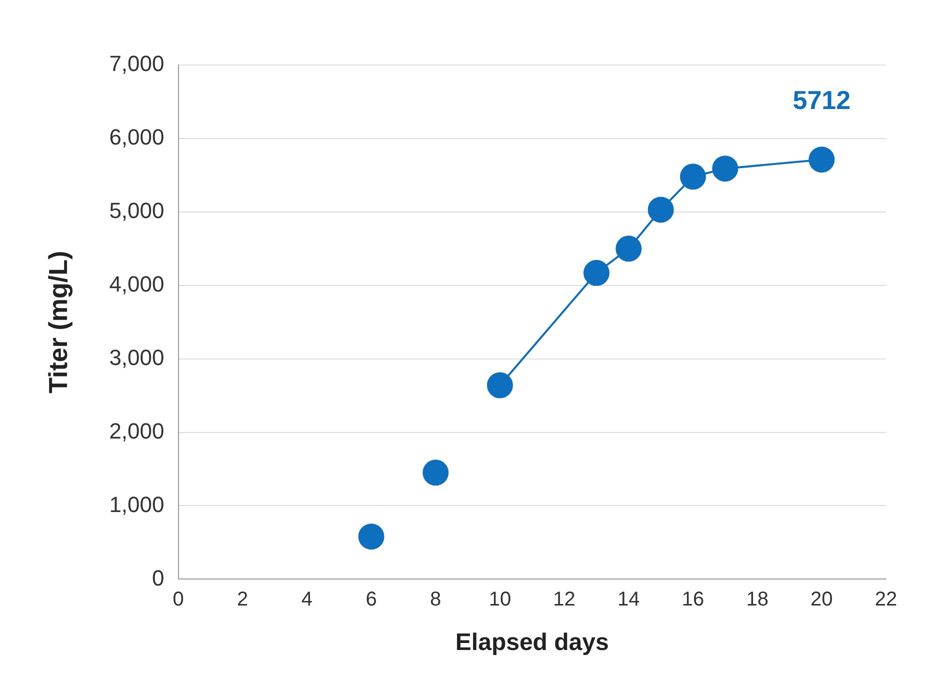  Describe the element at coordinates (500, 599) in the screenshot. I see `x-tick-label: 10` at that location.